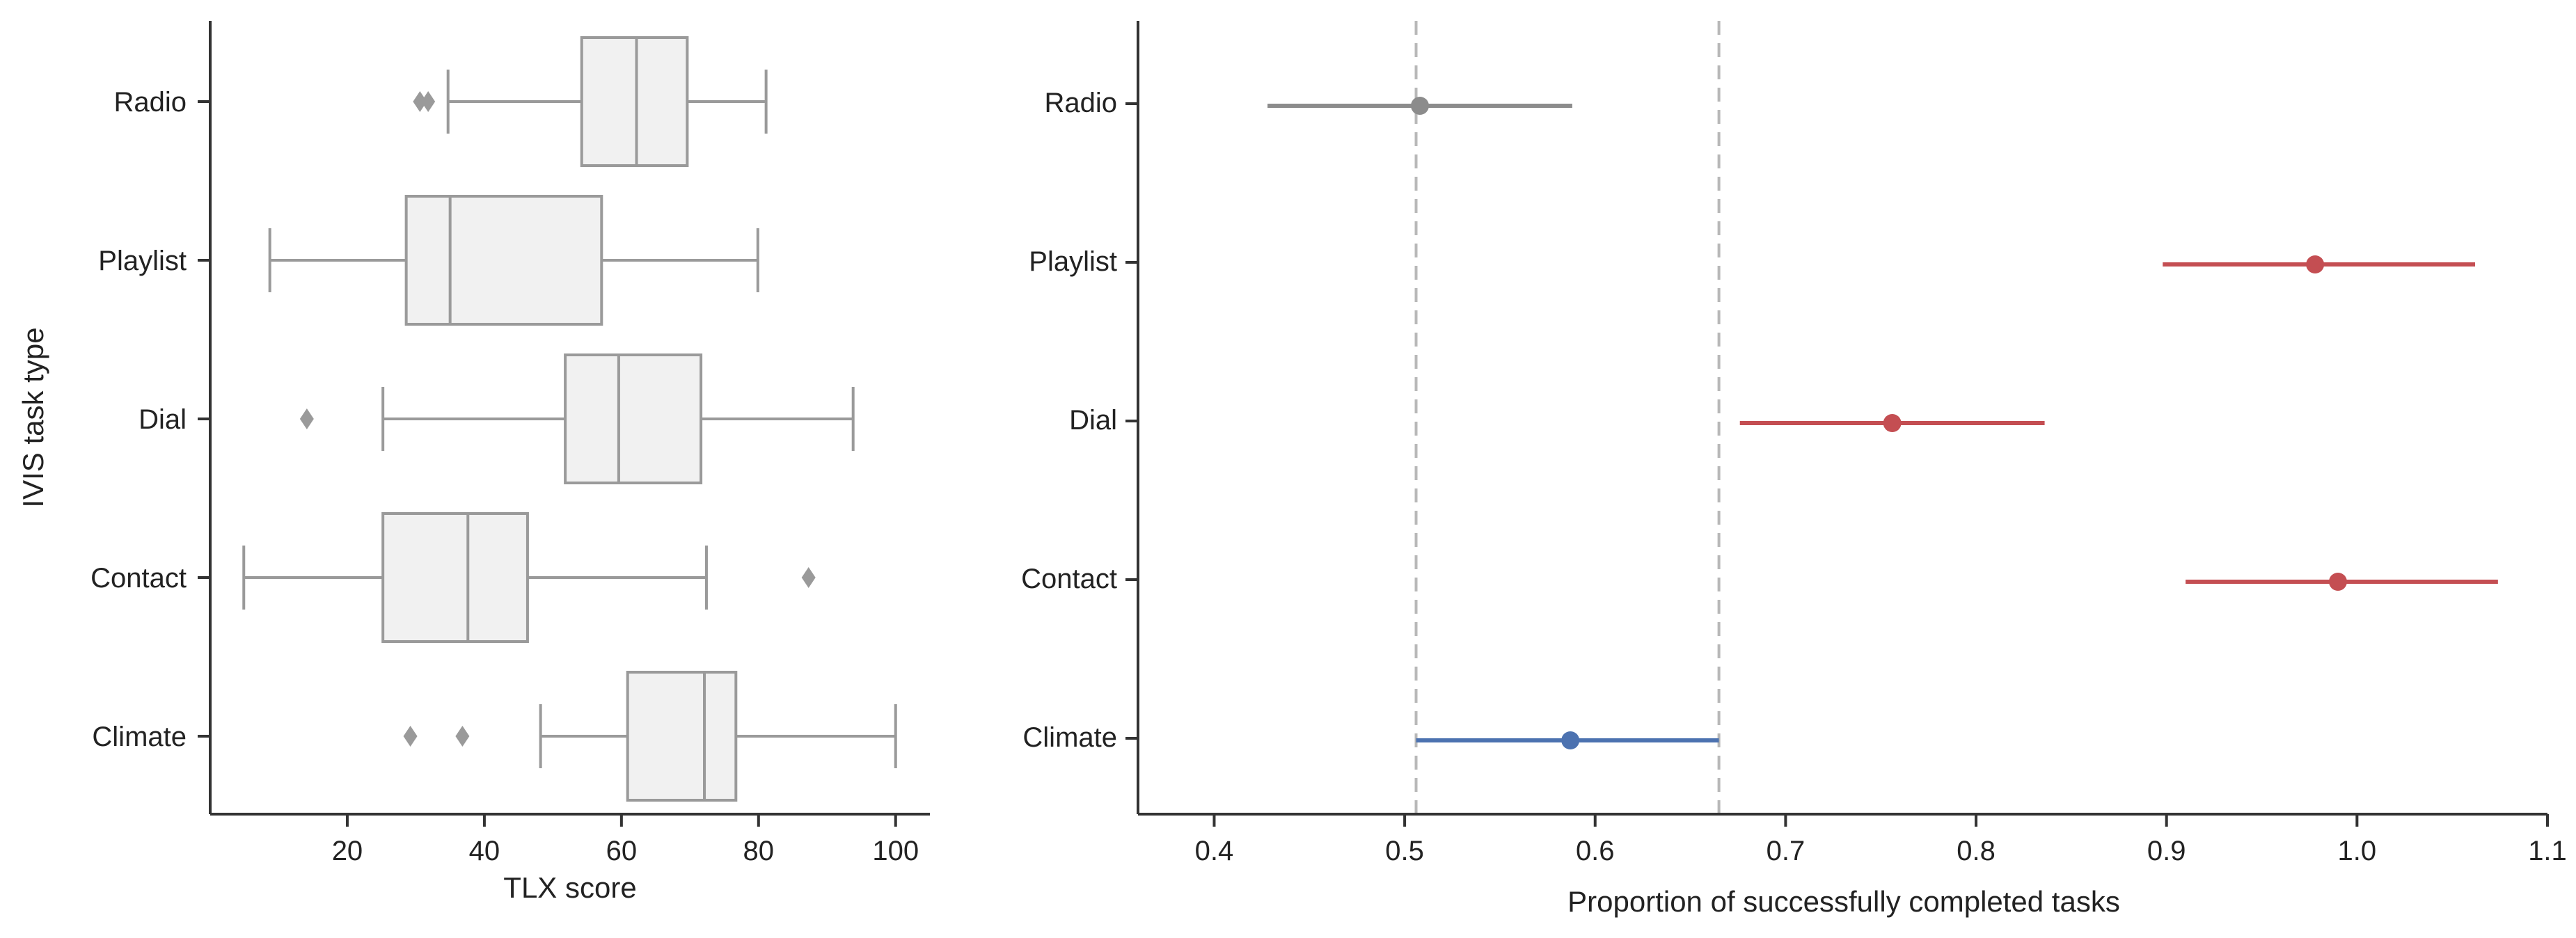 The width and height of the screenshot is (2576, 938). I want to click on point-y-tick-label-contact: Contact, so click(1069, 579).